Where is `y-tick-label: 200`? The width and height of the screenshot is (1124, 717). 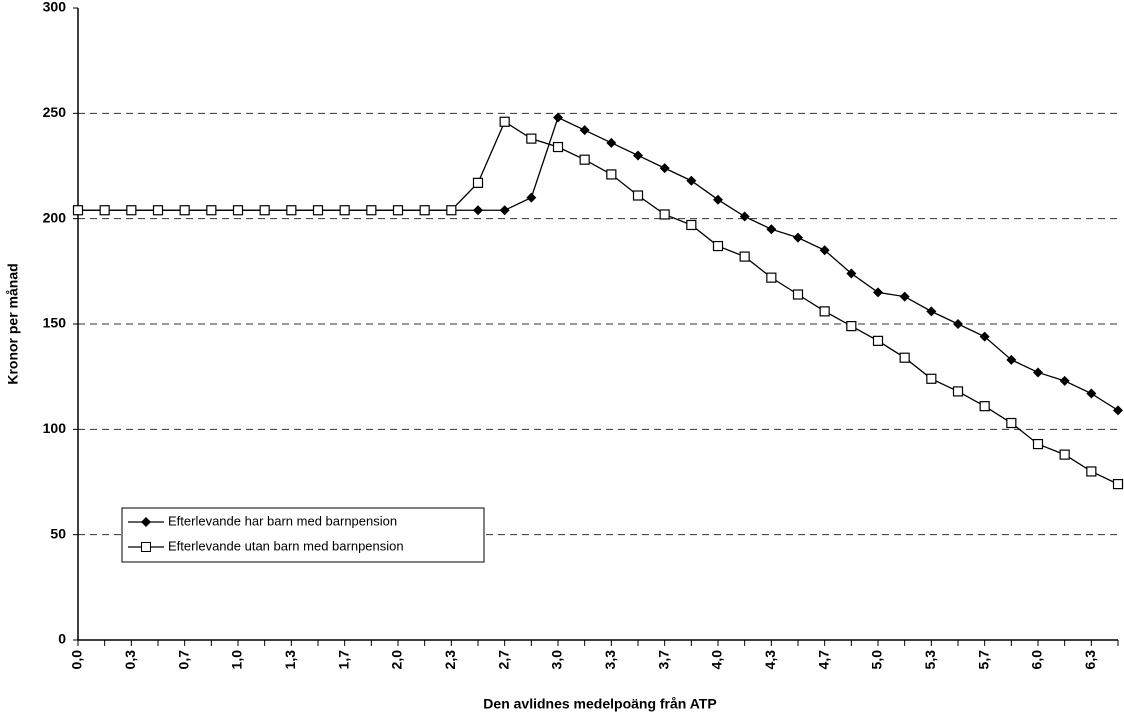 y-tick-label: 200 is located at coordinates (55, 217).